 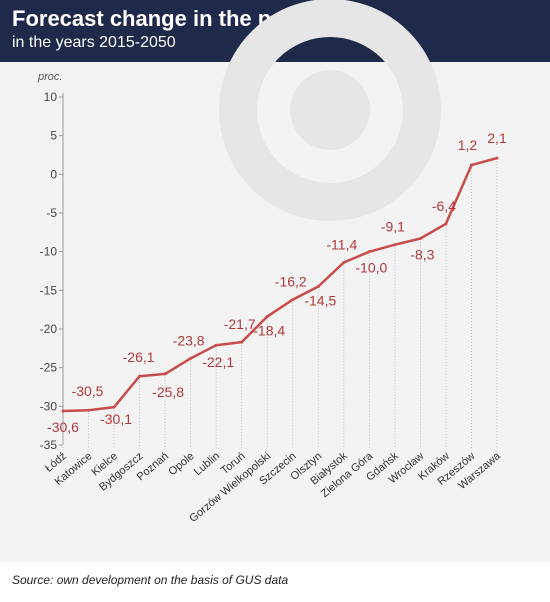 I want to click on y-tick-label: -5, so click(x=51, y=213).